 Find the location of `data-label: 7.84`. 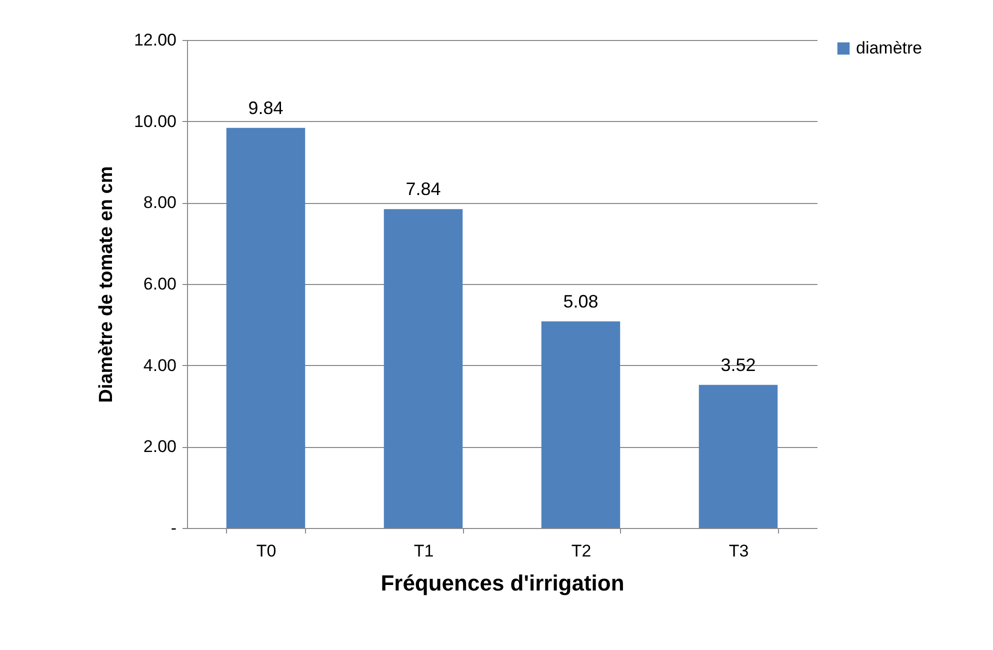

data-label: 7.84 is located at coordinates (423, 189).